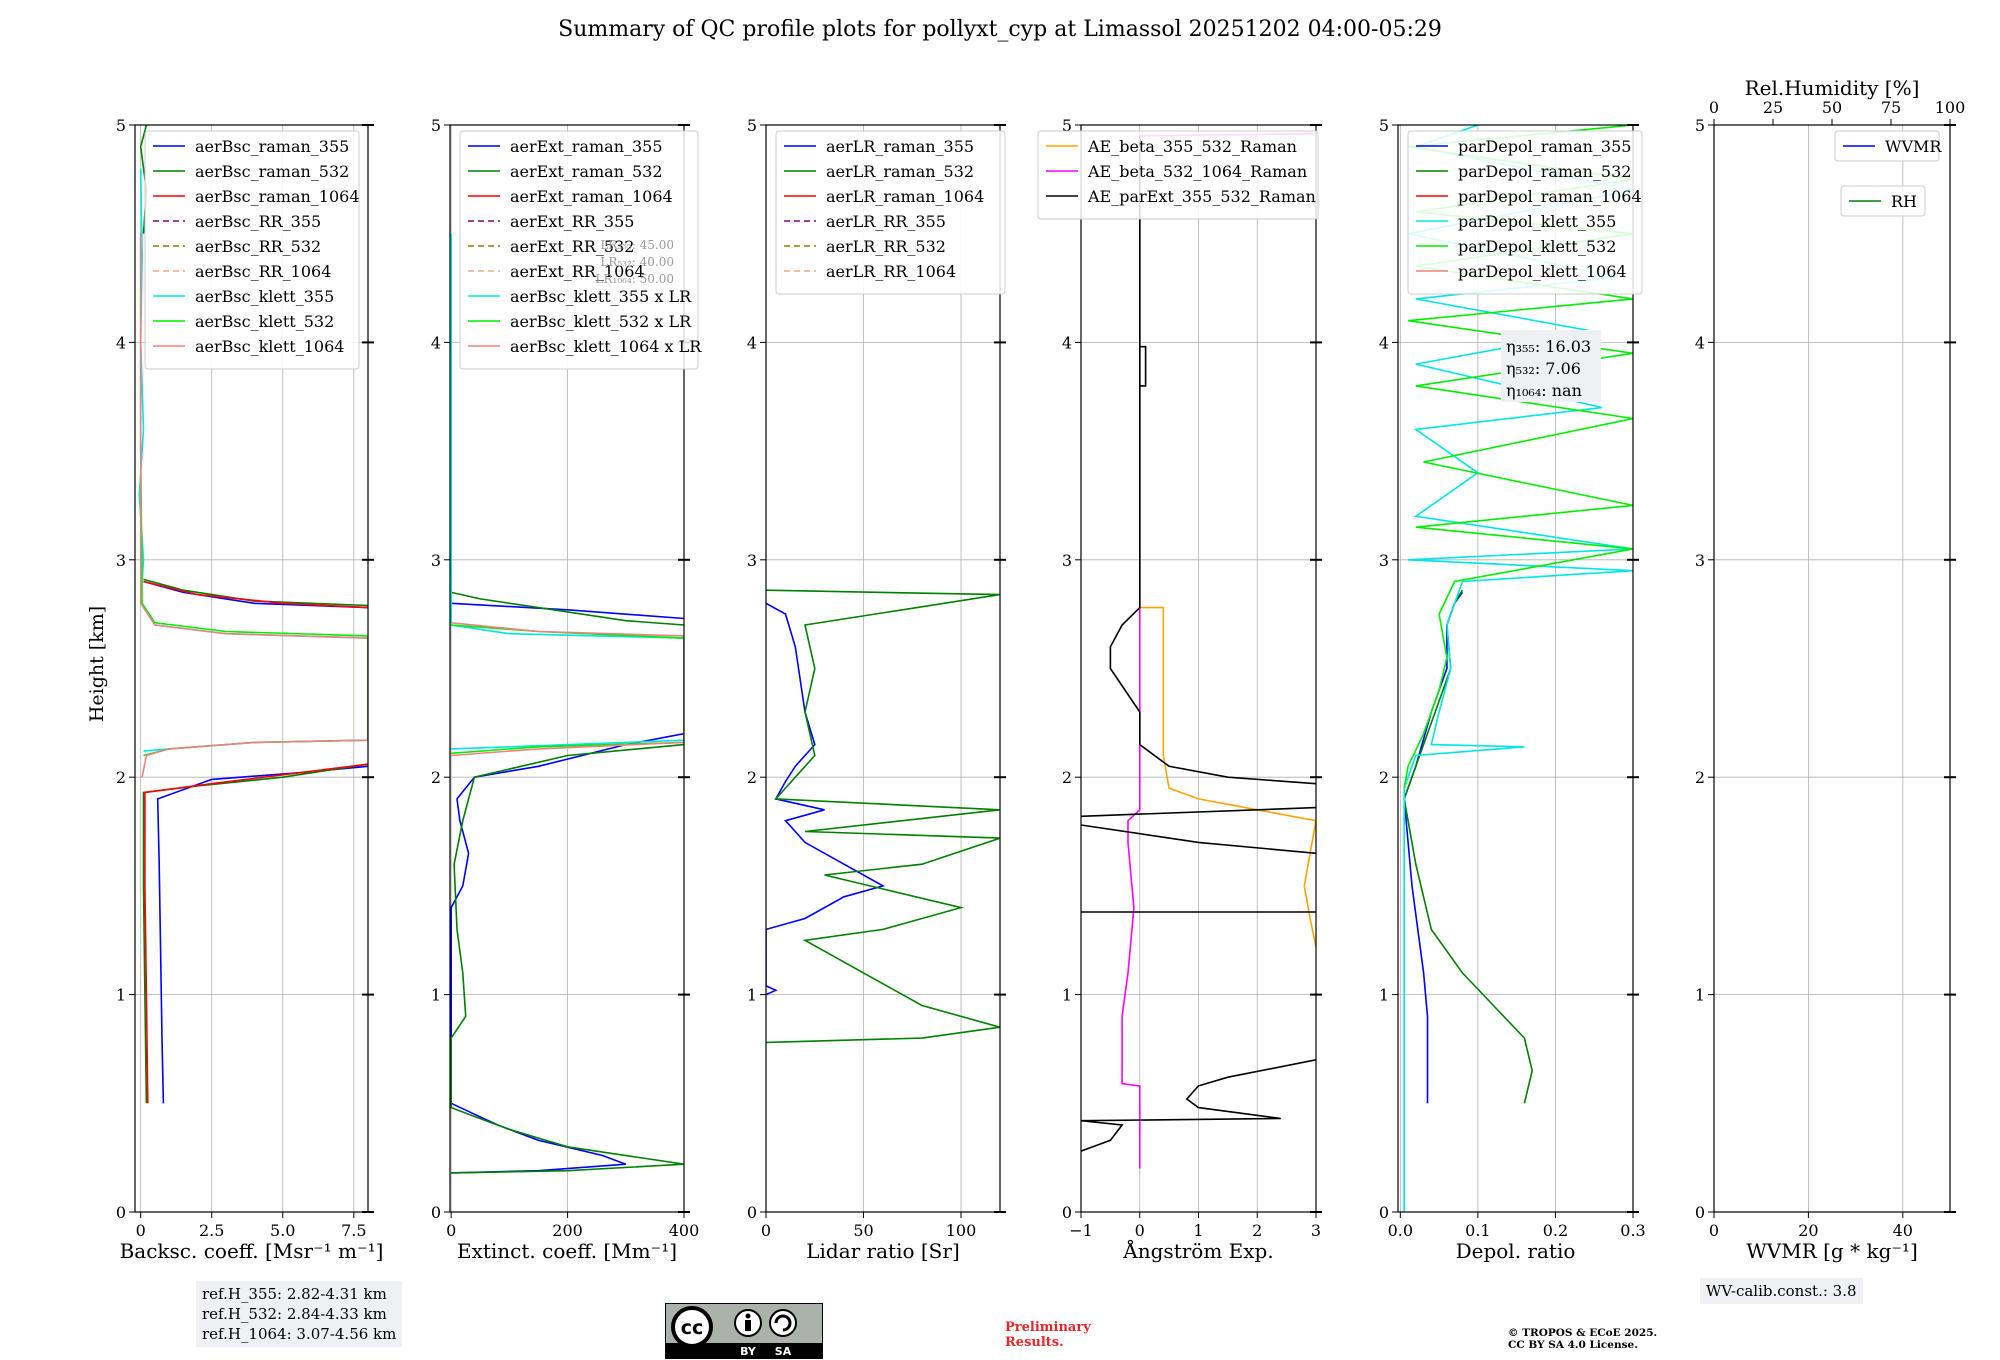 This screenshot has width=2000, height=1360. Describe the element at coordinates (886, 246) in the screenshot. I see `legend-label: aerLR_RR_532` at that location.